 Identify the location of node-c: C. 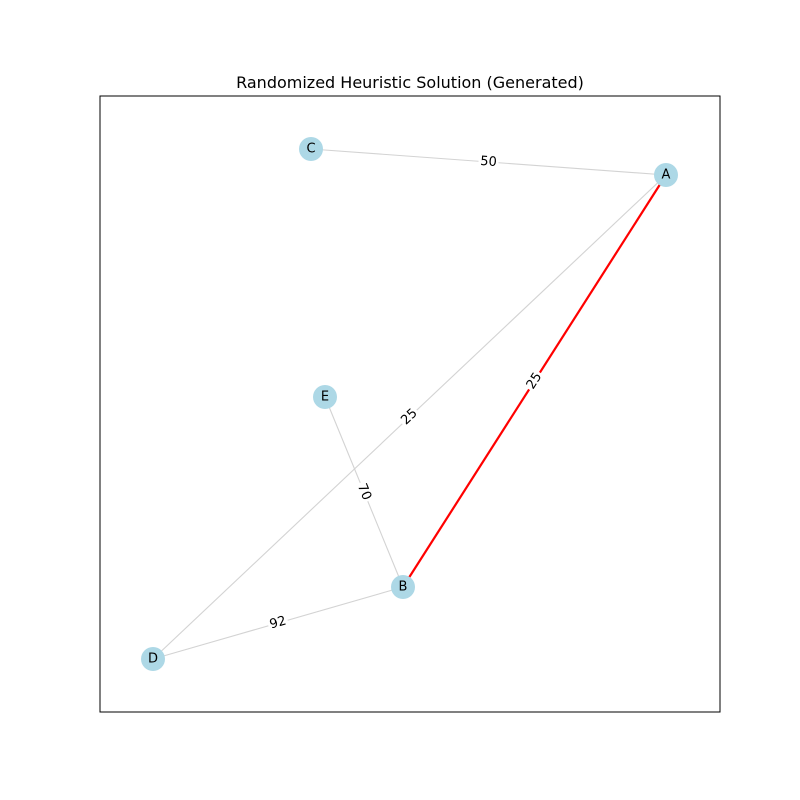
(311, 149).